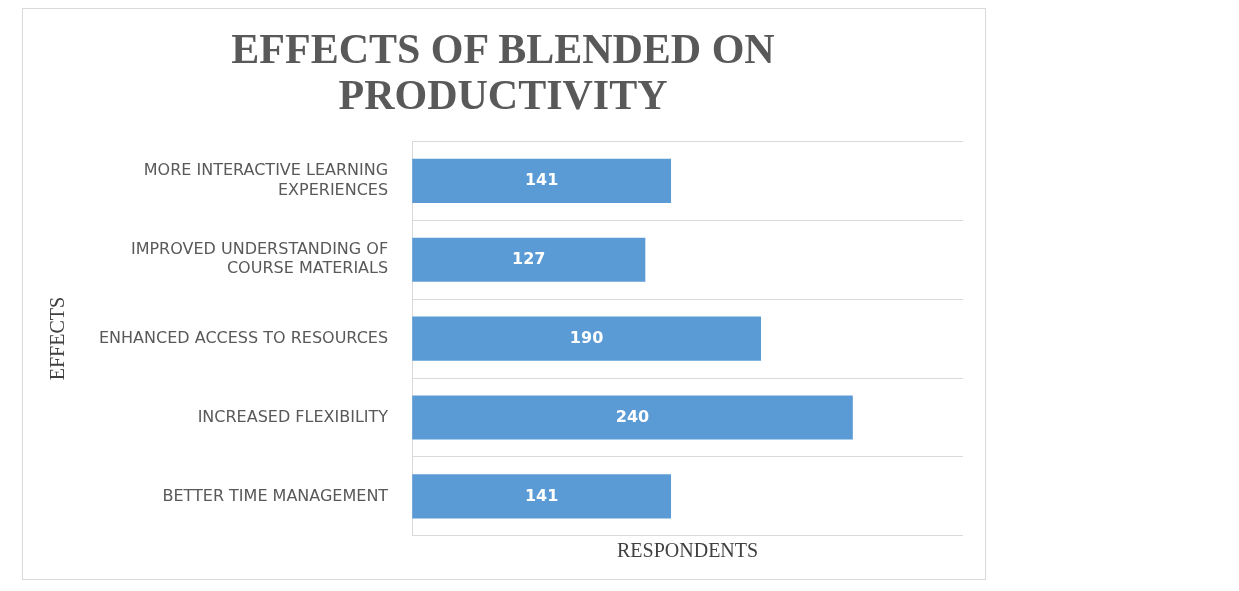  I want to click on y-tick-label: BETTER TIME MANAGEMENT, so click(275, 495).